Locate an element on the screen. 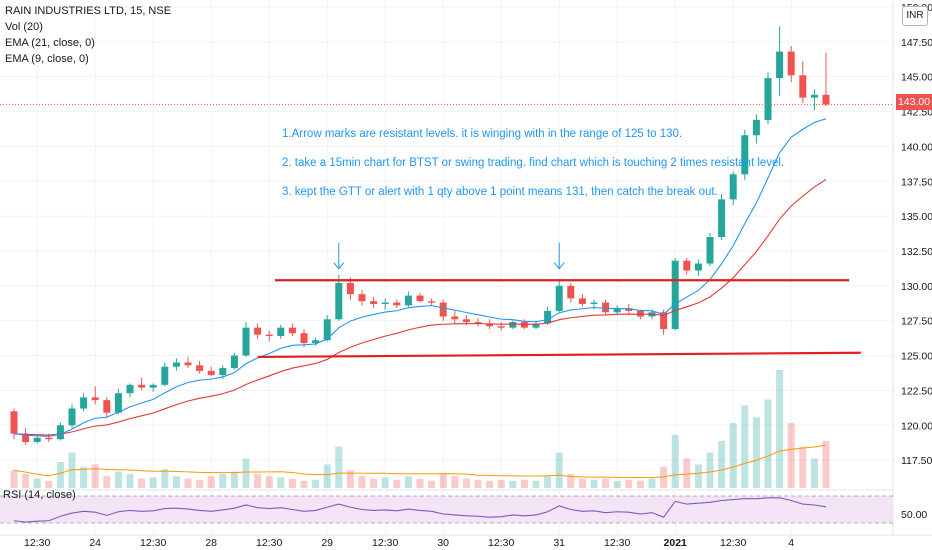 The height and width of the screenshot is (550, 932). volume-indicator-label: Vol (20) is located at coordinates (24, 27).